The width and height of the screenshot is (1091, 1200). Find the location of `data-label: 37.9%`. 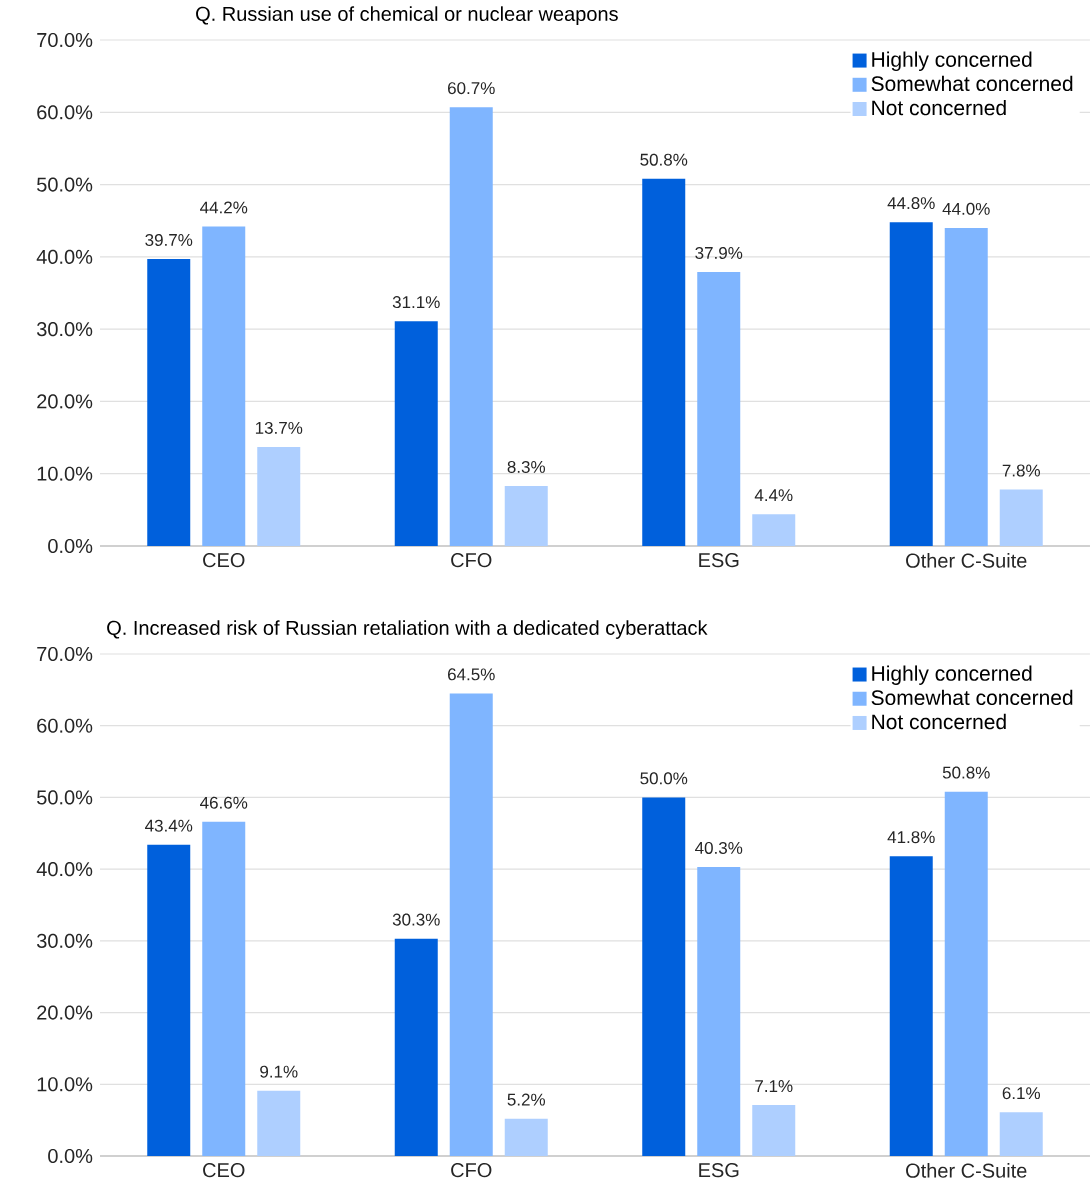

data-label: 37.9% is located at coordinates (719, 252).